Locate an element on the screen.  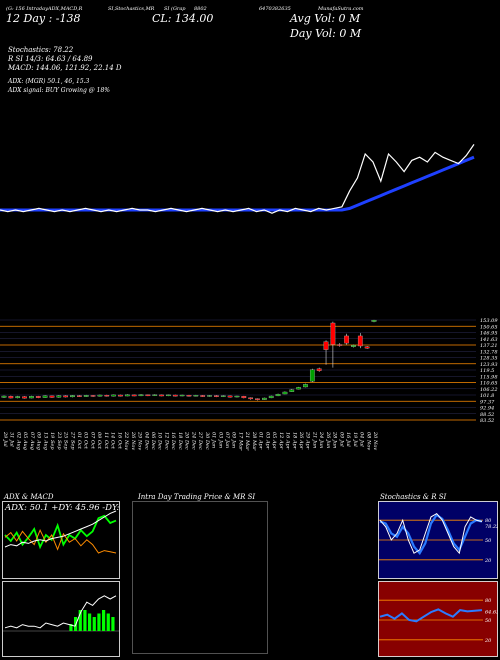
price-tick-label: 115.98 is located at coordinates (489, 377).